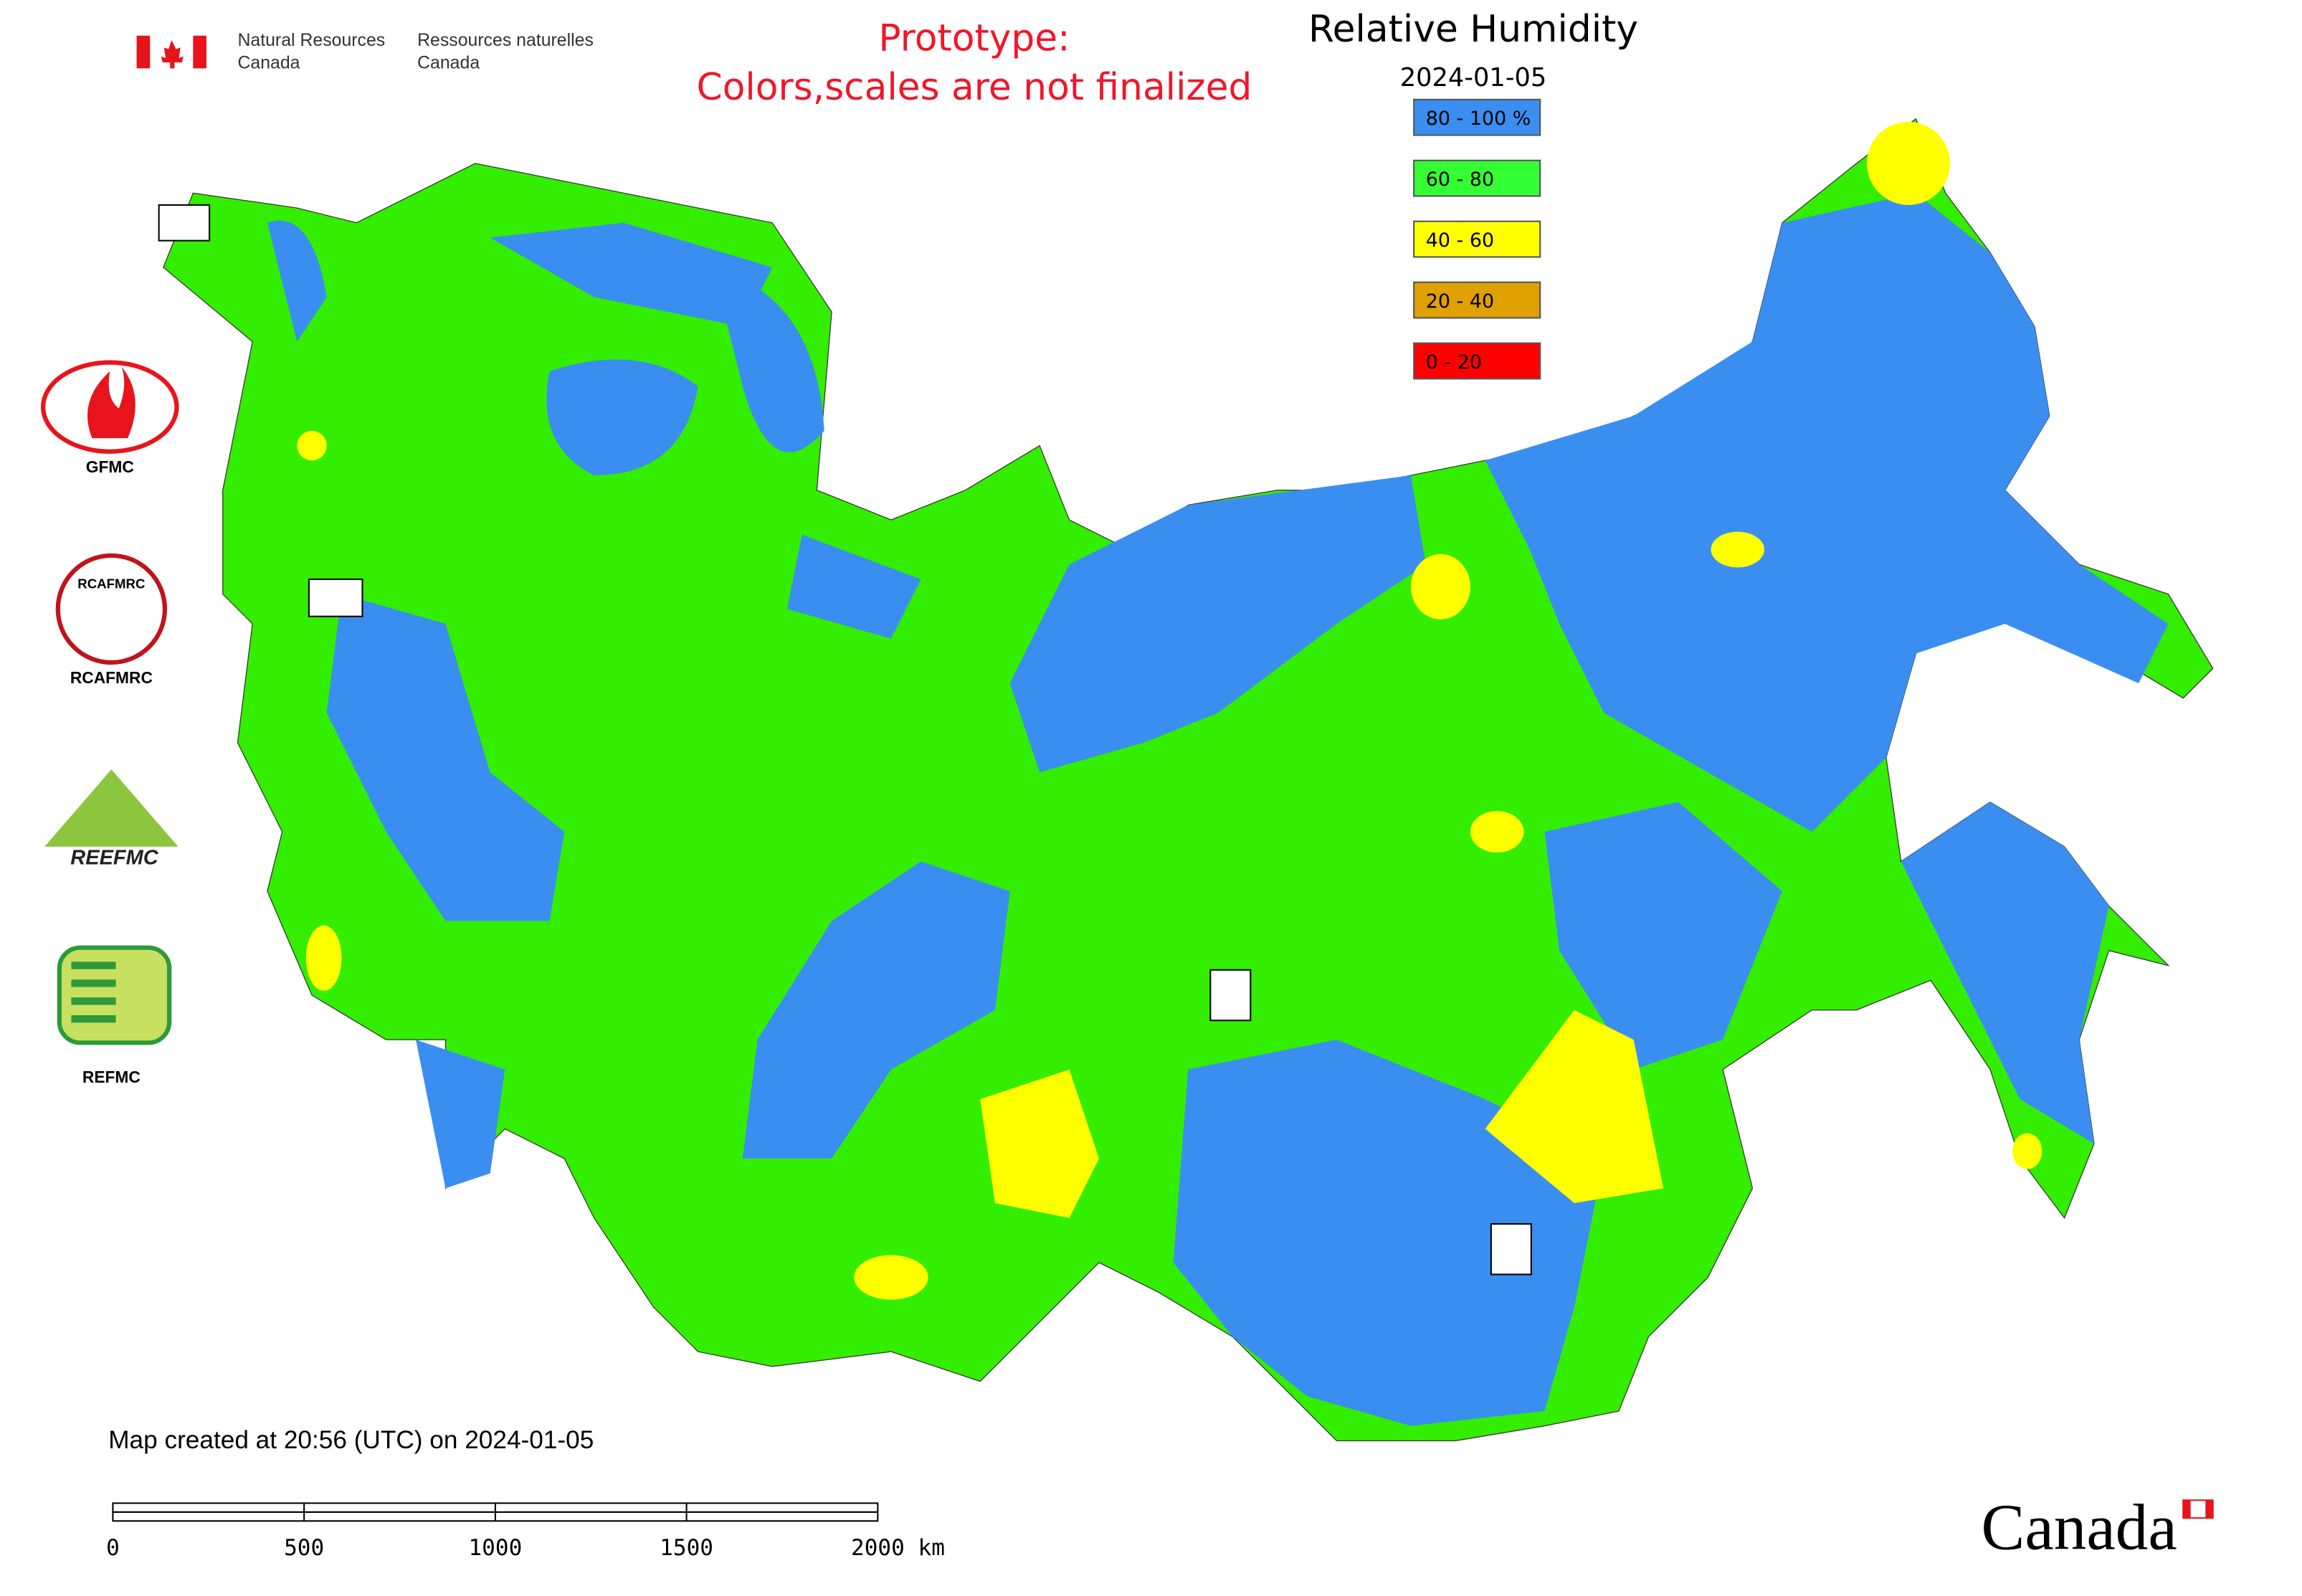 The width and height of the screenshot is (2302, 1596). I want to click on scale-label: 2000 km, so click(898, 1548).